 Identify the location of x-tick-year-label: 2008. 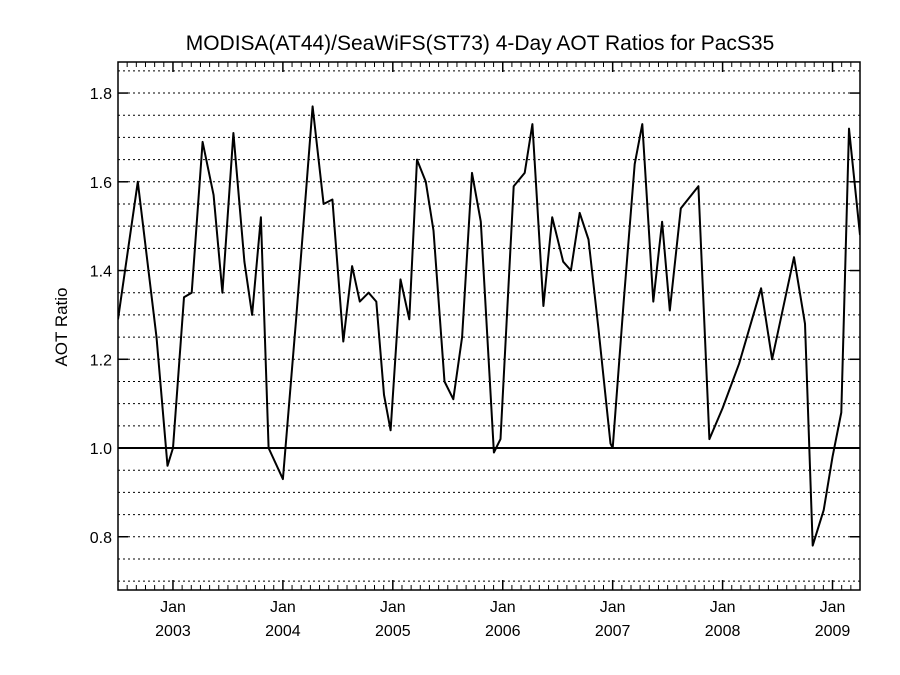
(723, 631).